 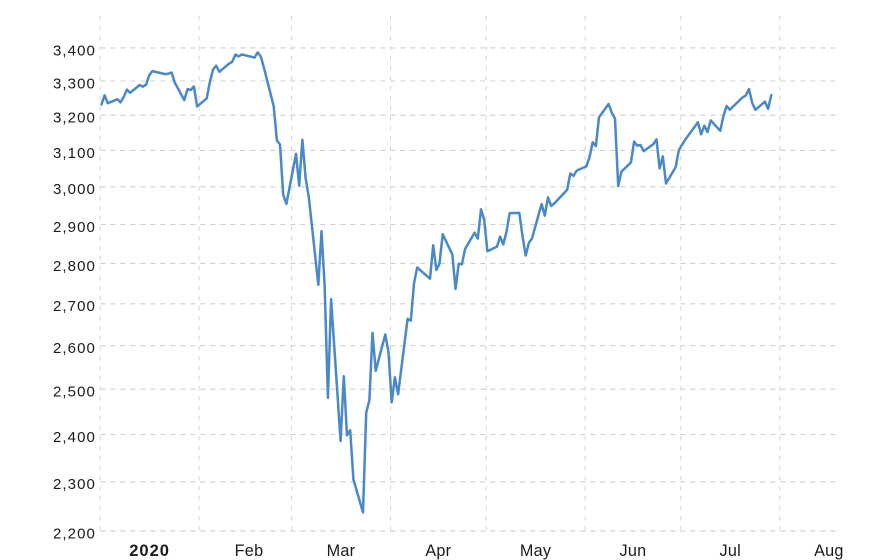 What do you see at coordinates (149, 551) in the screenshot?
I see `svg-text: 2020` at bounding box center [149, 551].